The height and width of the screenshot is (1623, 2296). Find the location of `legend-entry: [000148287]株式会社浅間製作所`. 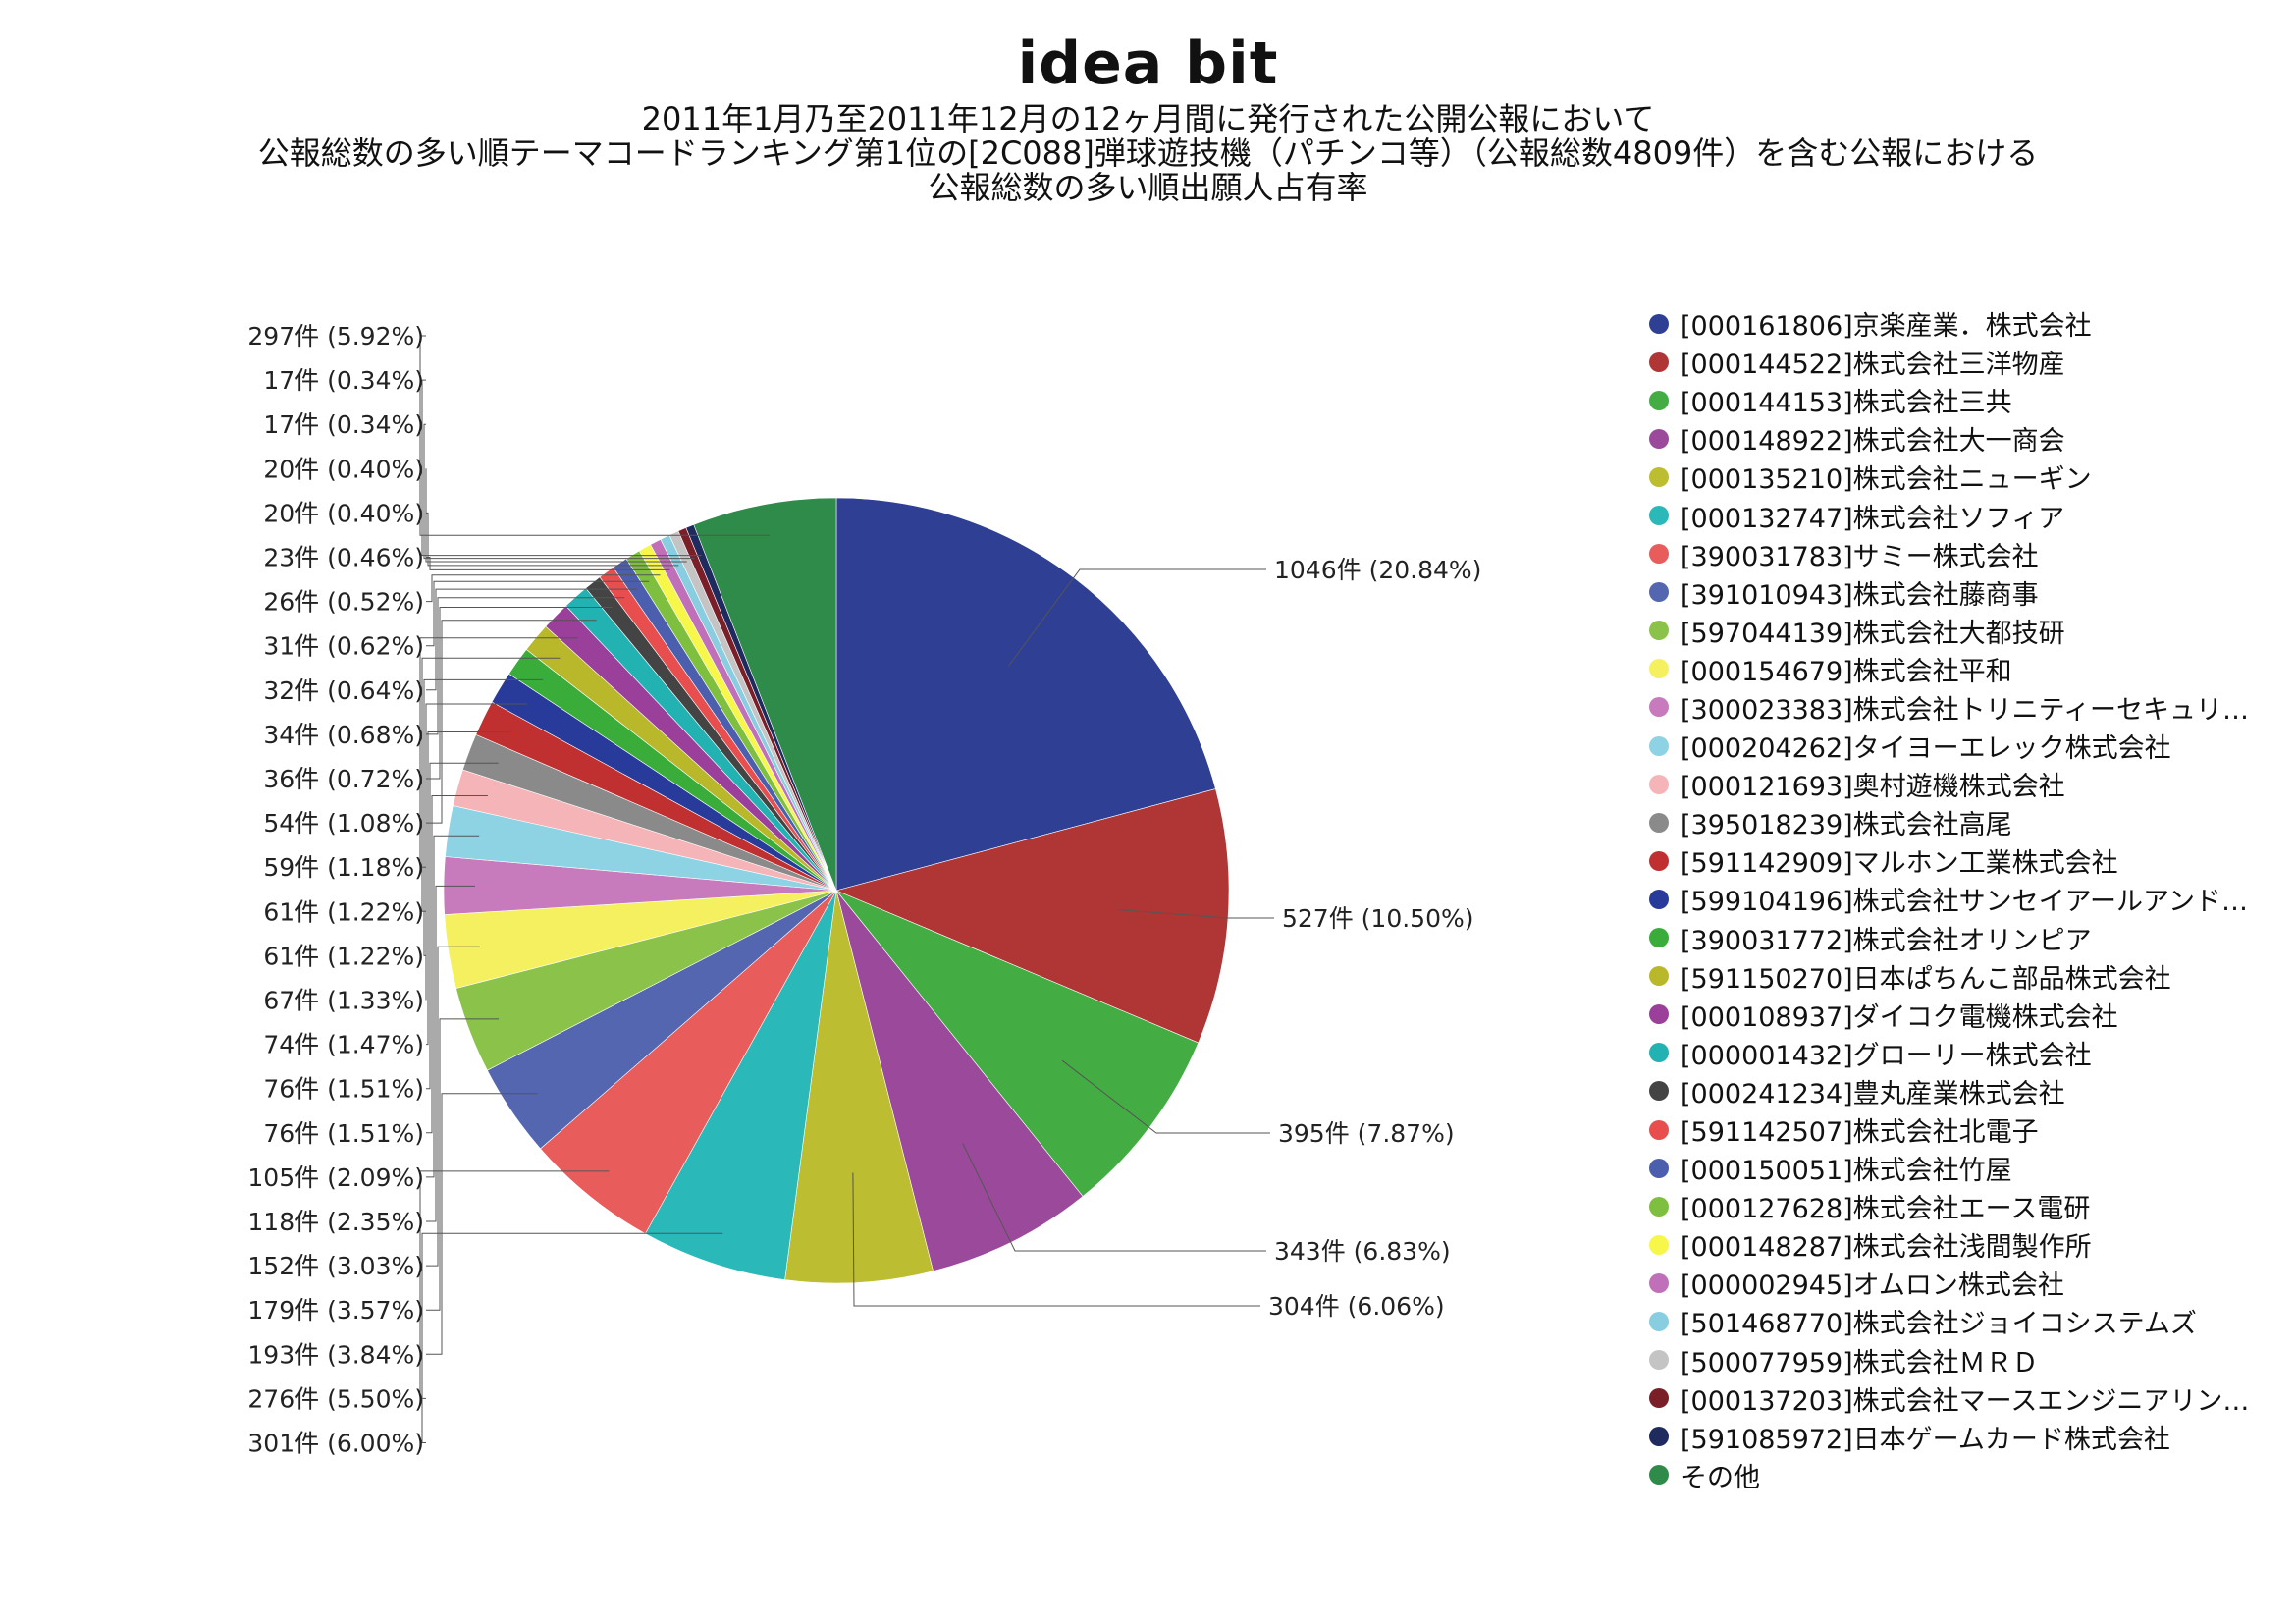

legend-entry: [000148287]株式会社浅間製作所 is located at coordinates (1963, 1244).